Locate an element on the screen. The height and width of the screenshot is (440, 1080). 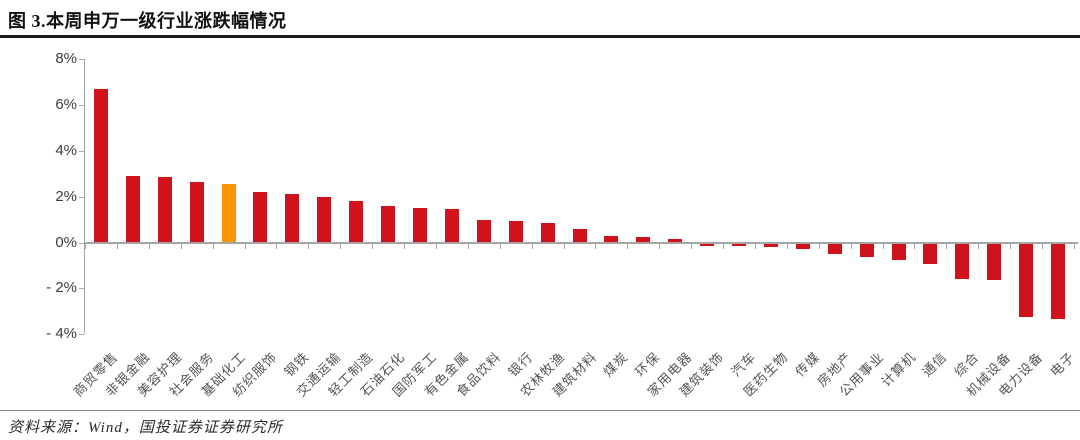
footer-divider is located at coordinates (540, 410).